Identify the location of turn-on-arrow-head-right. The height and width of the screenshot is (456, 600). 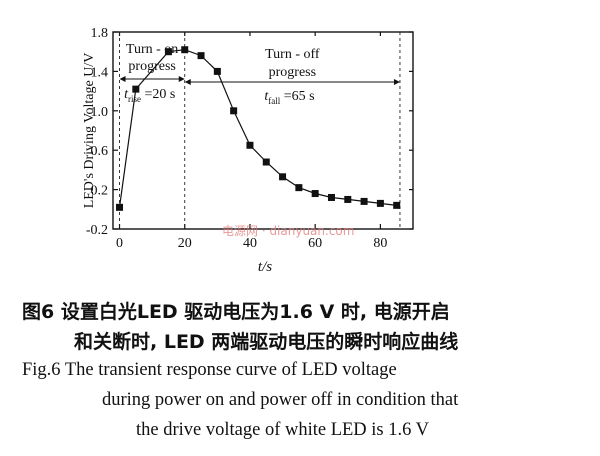
(181, 79).